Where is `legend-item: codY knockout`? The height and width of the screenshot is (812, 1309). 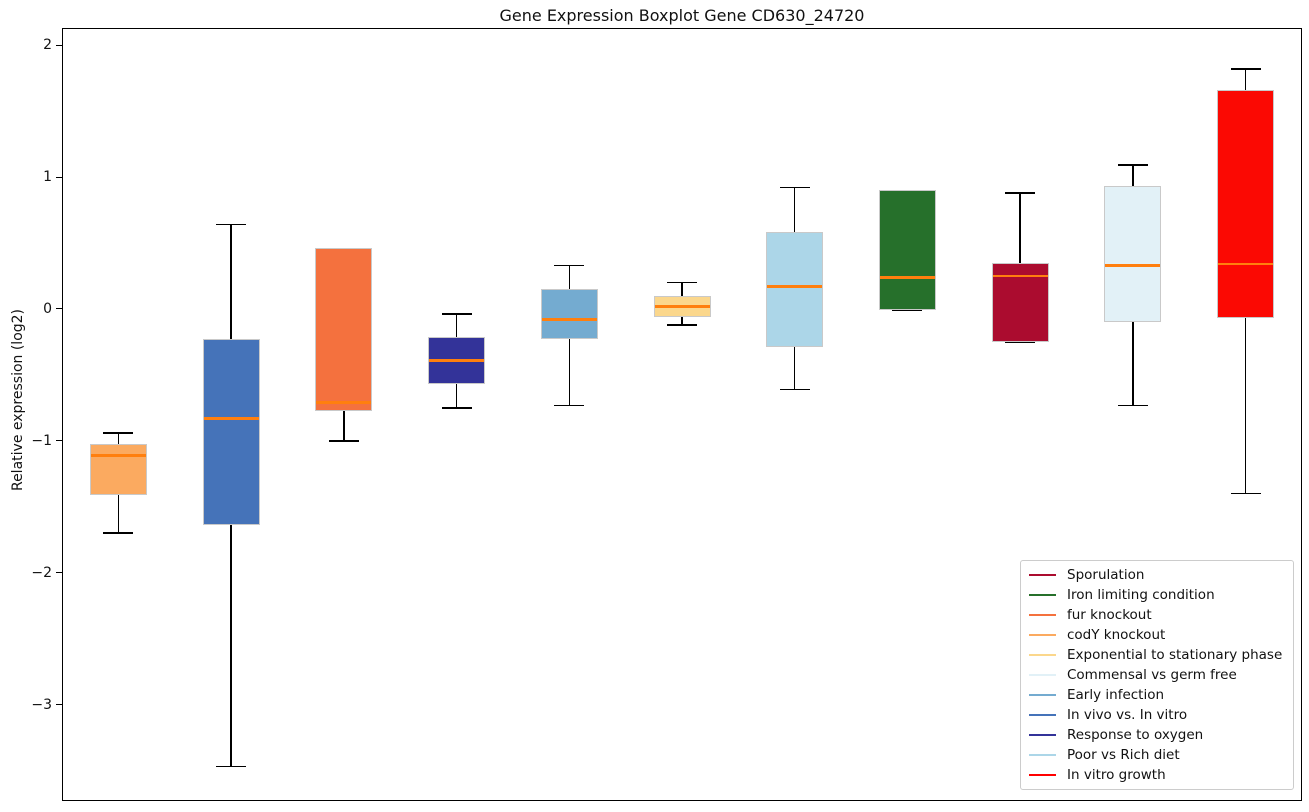 legend-item: codY knockout is located at coordinates (1157, 635).